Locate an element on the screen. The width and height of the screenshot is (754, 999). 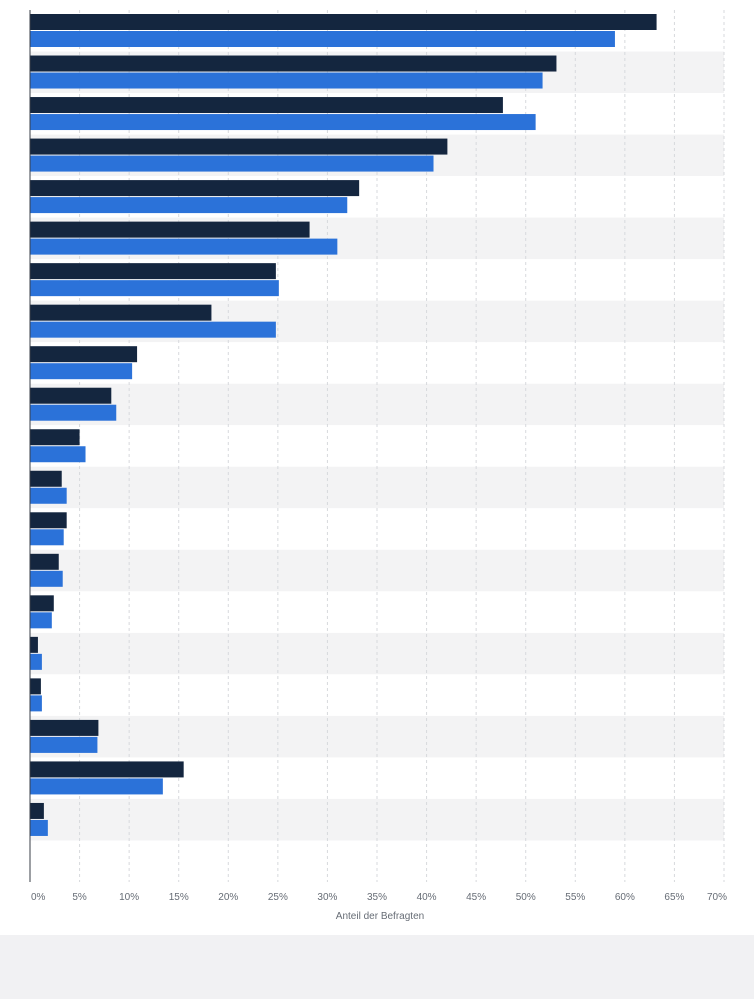
x-tick-label: 25% is located at coordinates (278, 897).